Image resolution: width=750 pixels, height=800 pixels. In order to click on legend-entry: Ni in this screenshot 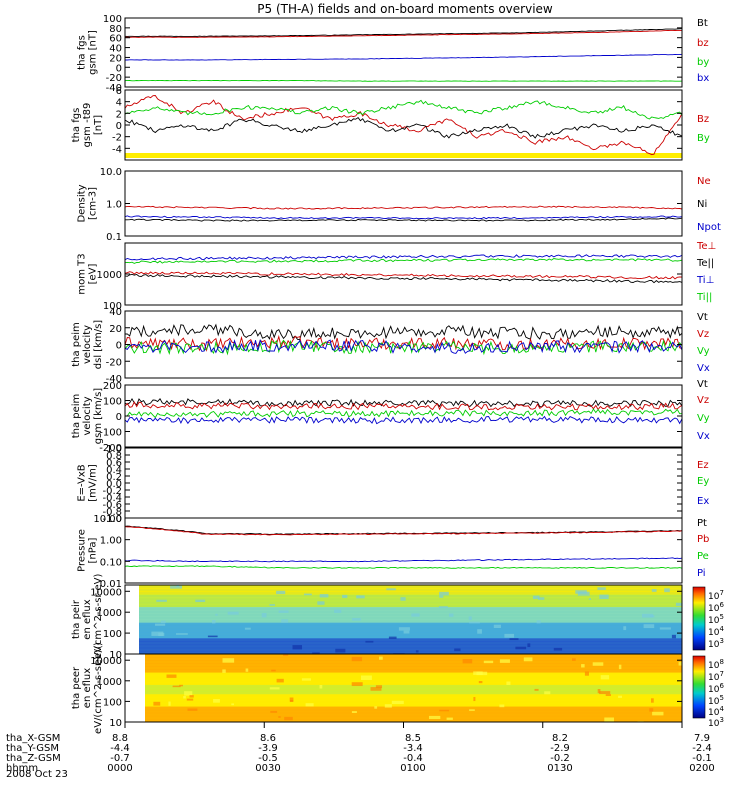, I will do `click(702, 204)`.